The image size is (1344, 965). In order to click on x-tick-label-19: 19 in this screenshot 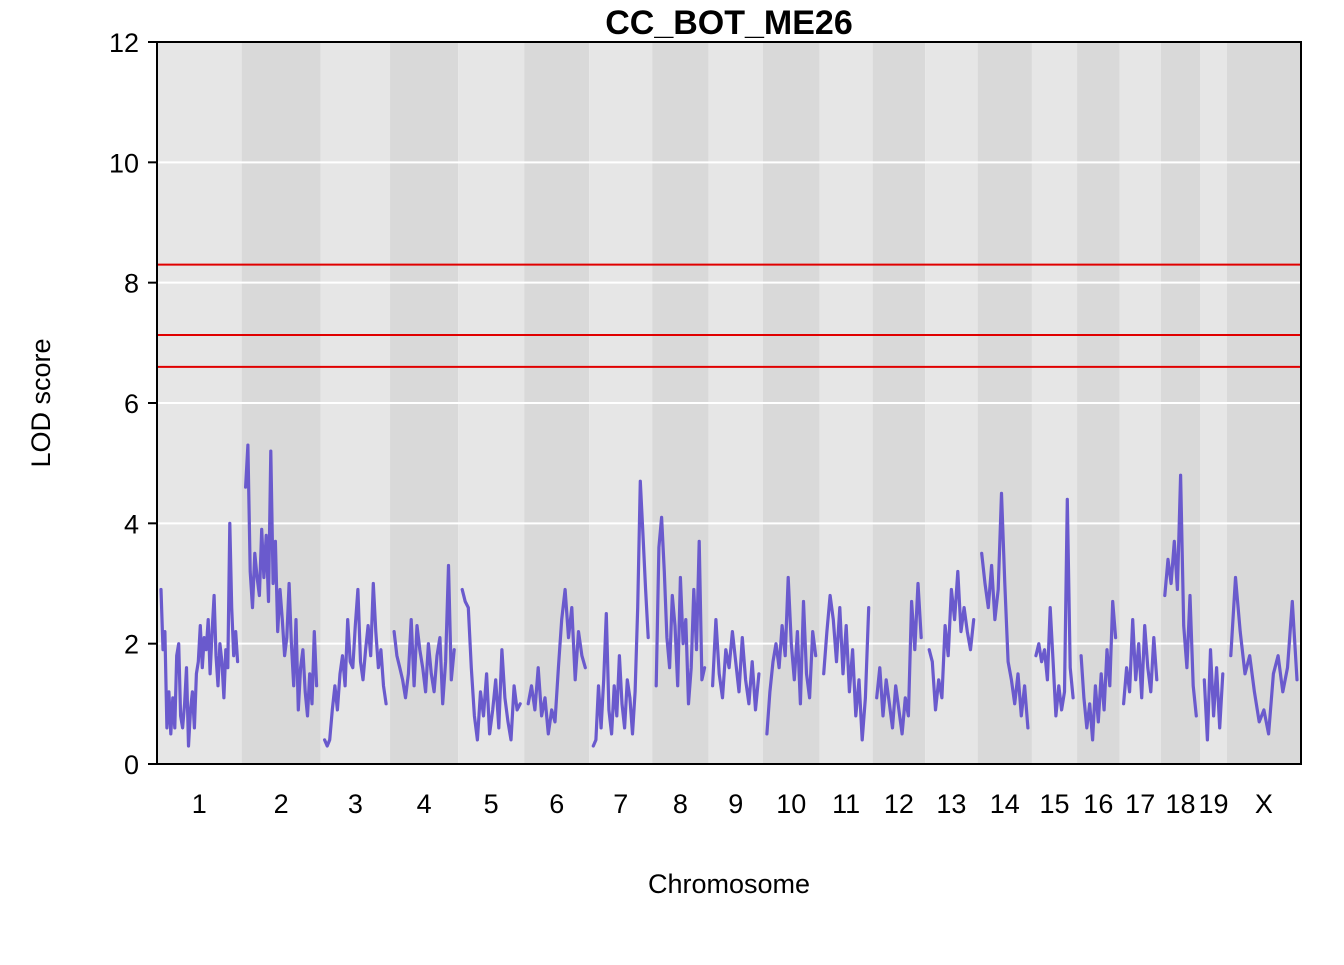, I will do `click(1214, 804)`.